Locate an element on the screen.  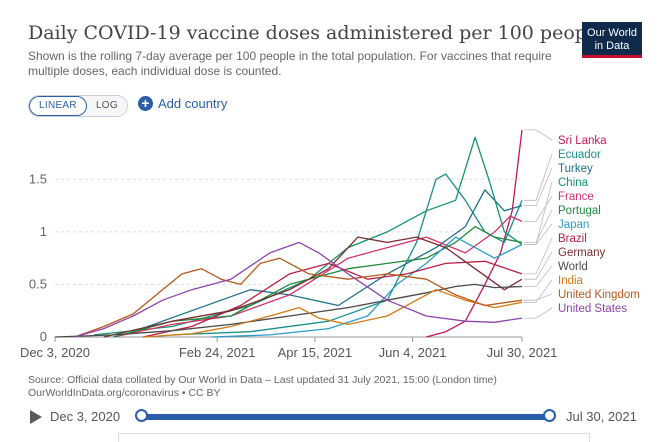
y-tick-label: 1.5 is located at coordinates (38, 178).